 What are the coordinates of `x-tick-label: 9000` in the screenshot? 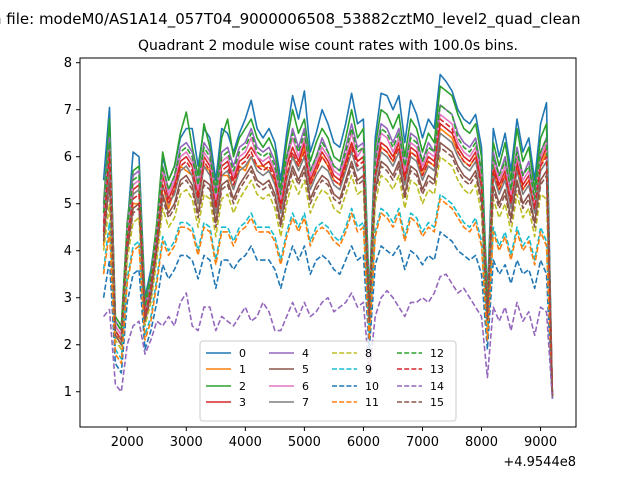 It's located at (540, 442).